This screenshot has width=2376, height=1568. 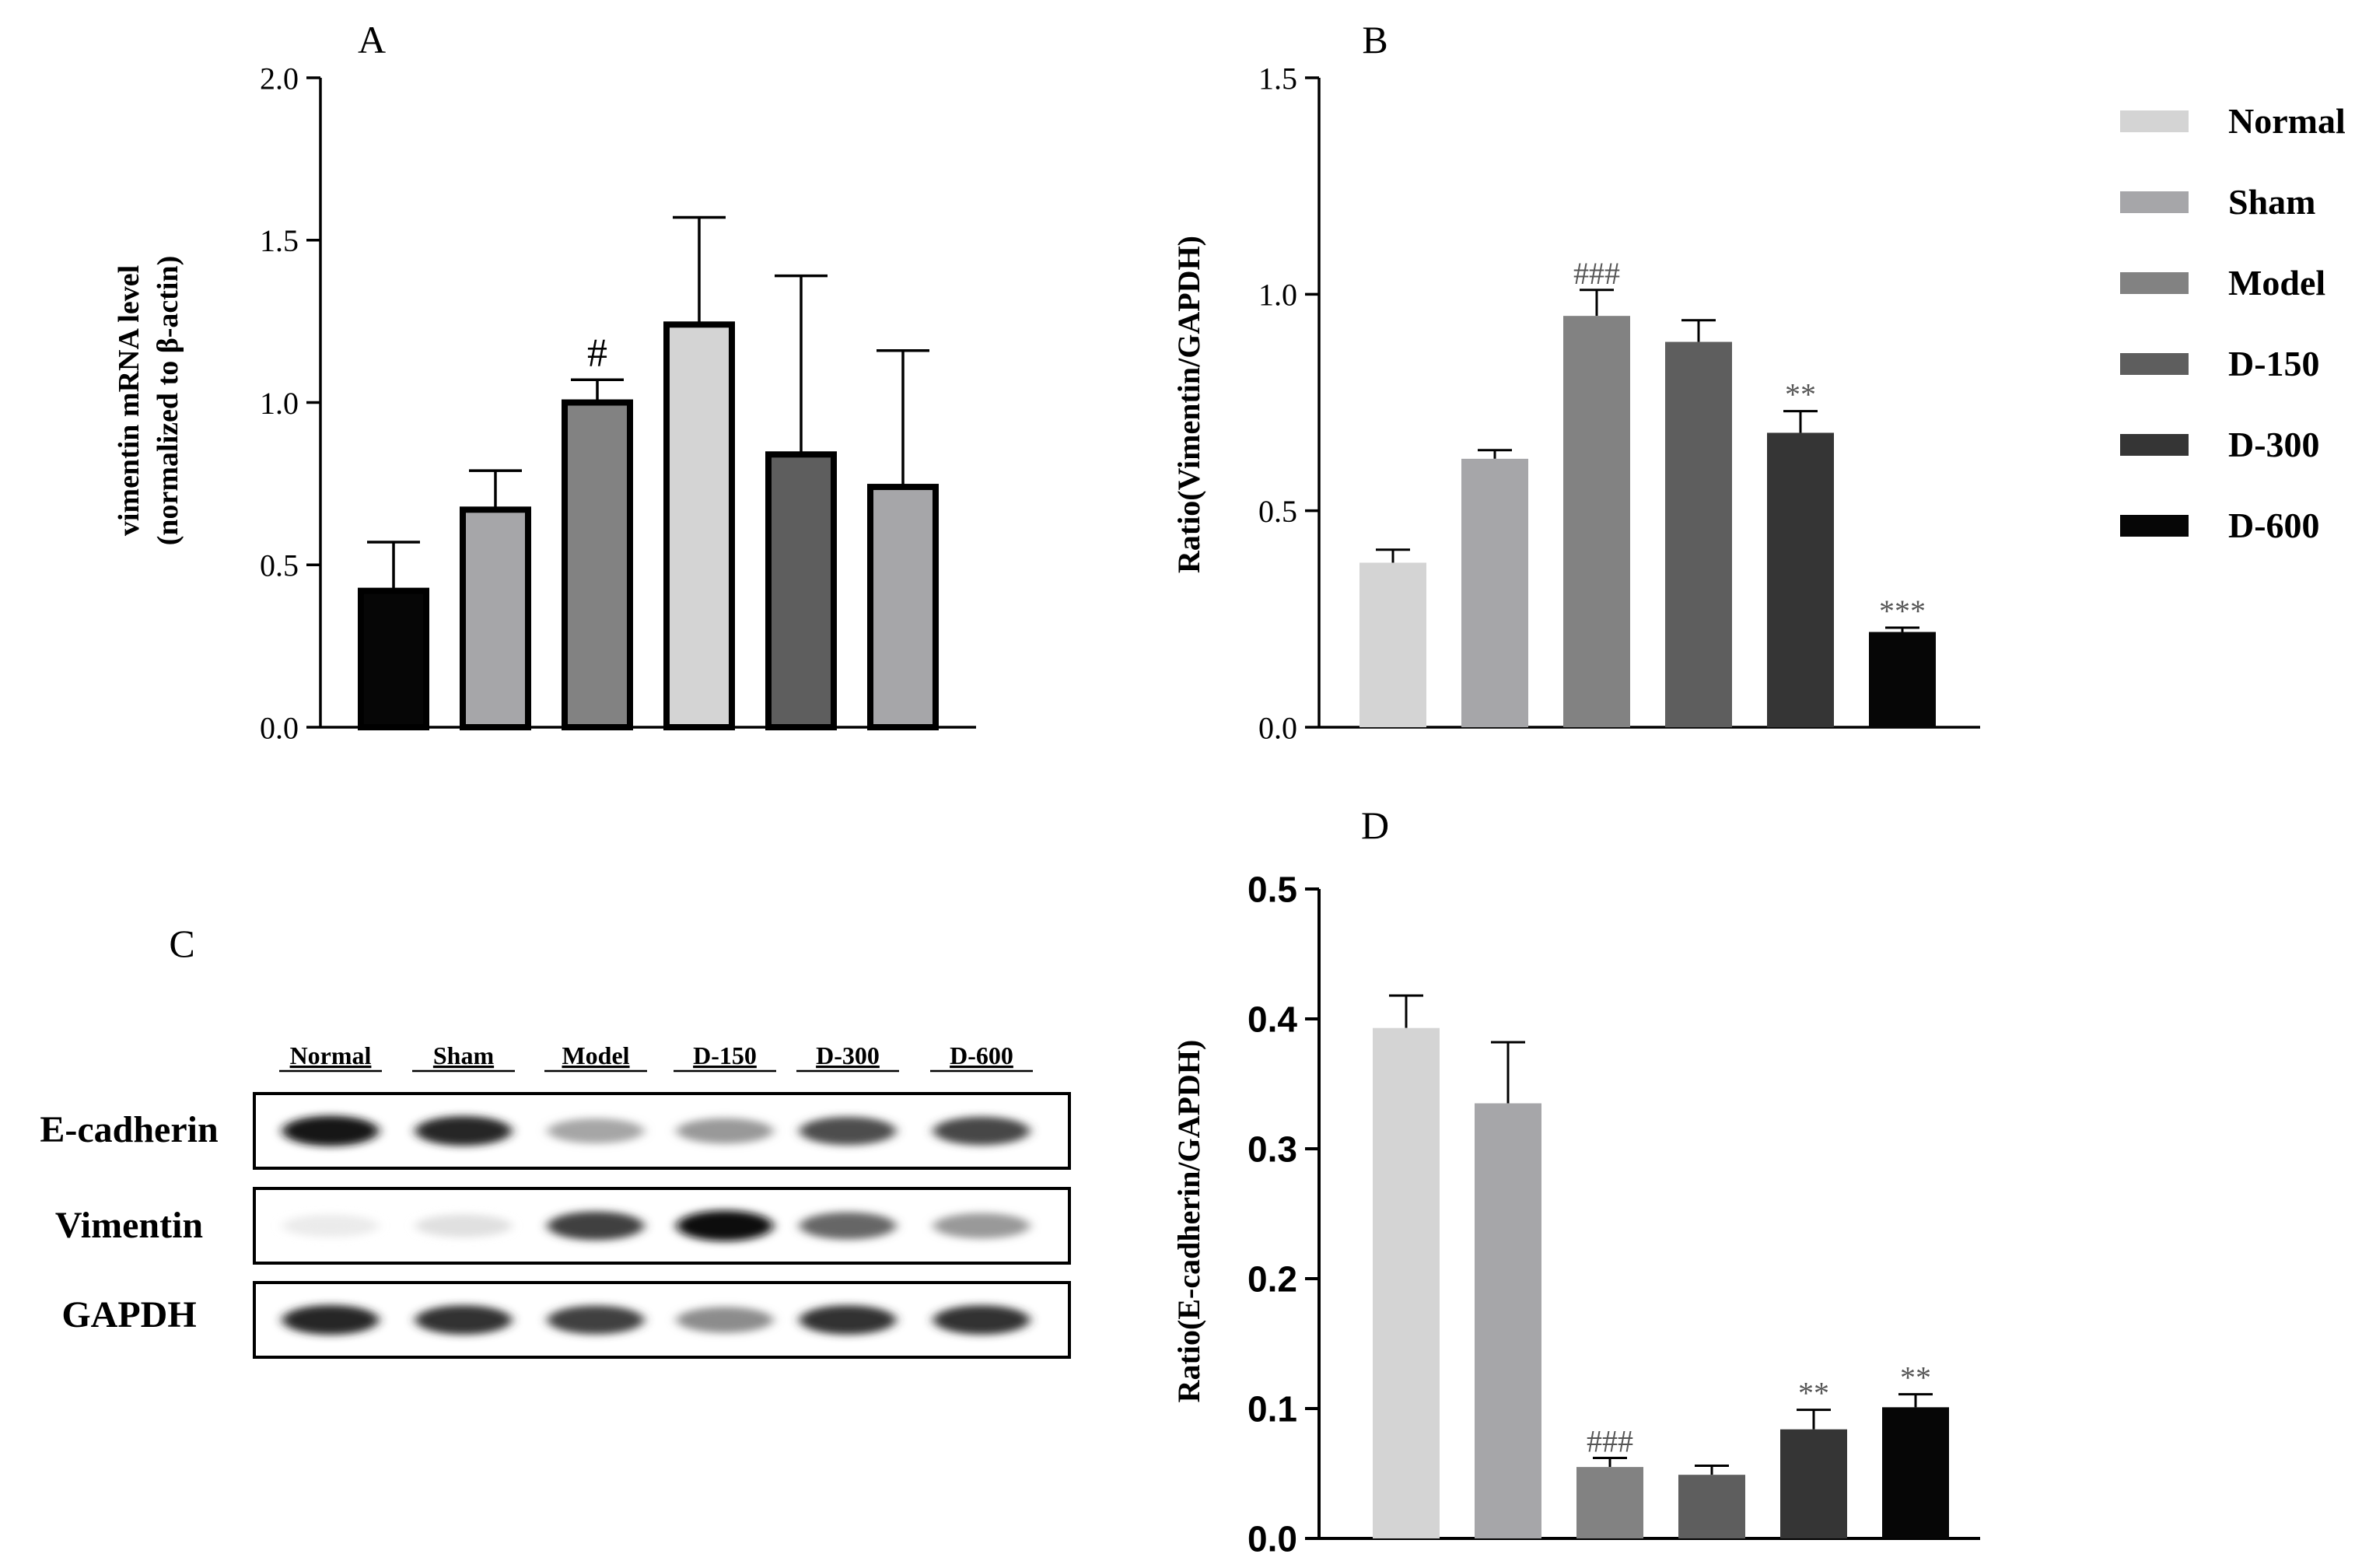 What do you see at coordinates (981, 1055) in the screenshot?
I see `blot-lane-label: D-600` at bounding box center [981, 1055].